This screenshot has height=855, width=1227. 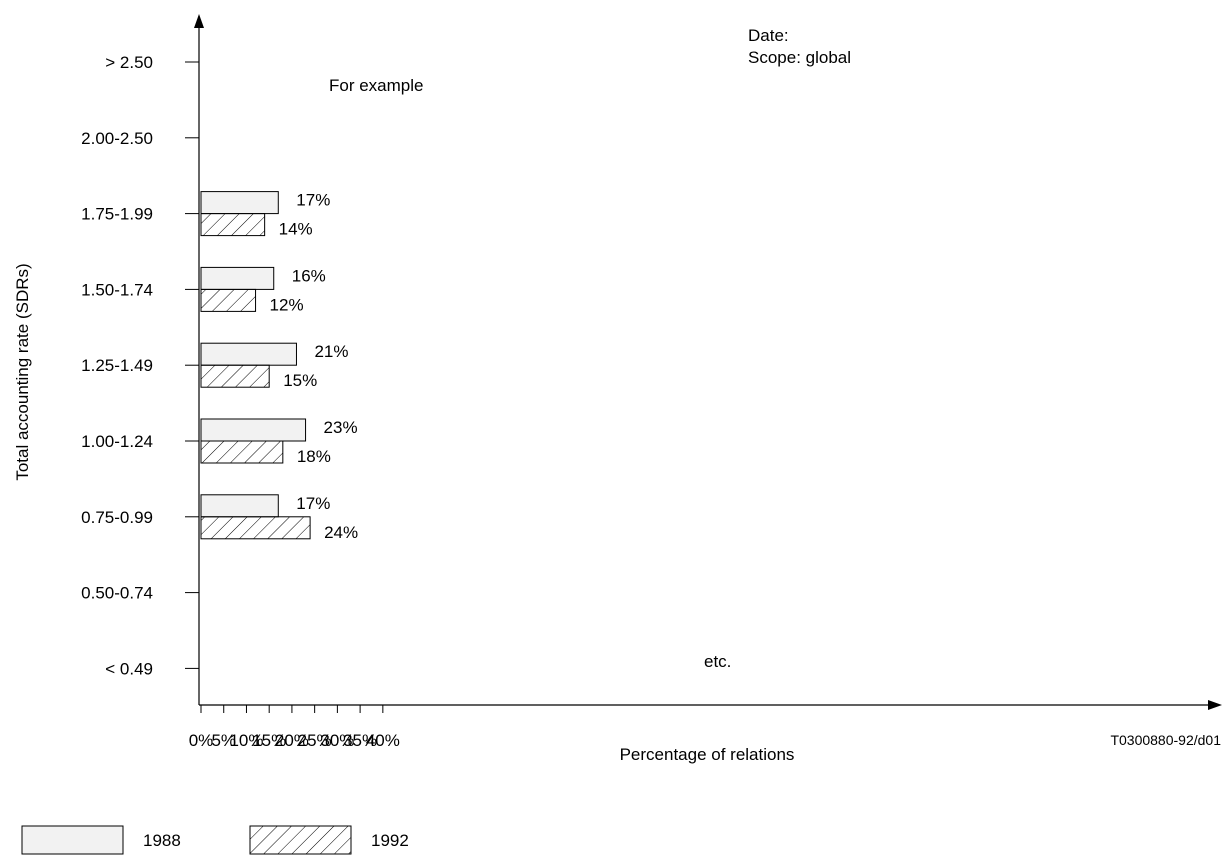 I want to click on data-label-1988: 16%, so click(x=309, y=275).